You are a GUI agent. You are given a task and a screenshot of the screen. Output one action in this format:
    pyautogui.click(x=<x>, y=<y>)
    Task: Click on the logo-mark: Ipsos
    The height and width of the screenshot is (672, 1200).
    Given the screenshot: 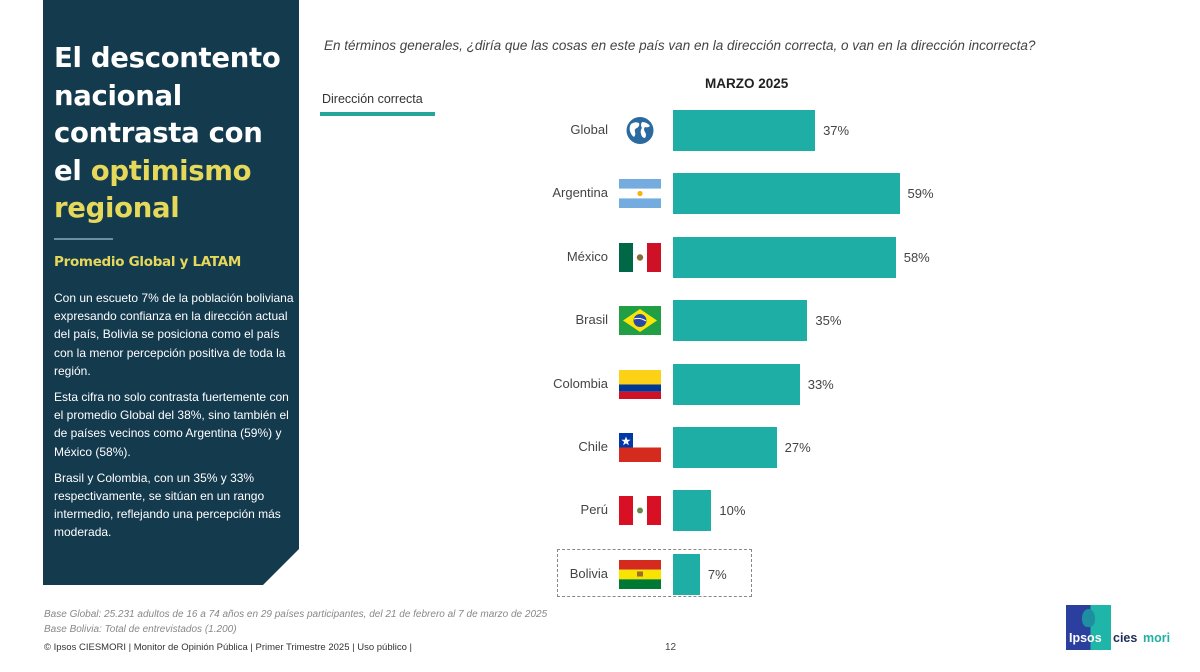 What is the action you would take?
    pyautogui.click(x=1088, y=627)
    